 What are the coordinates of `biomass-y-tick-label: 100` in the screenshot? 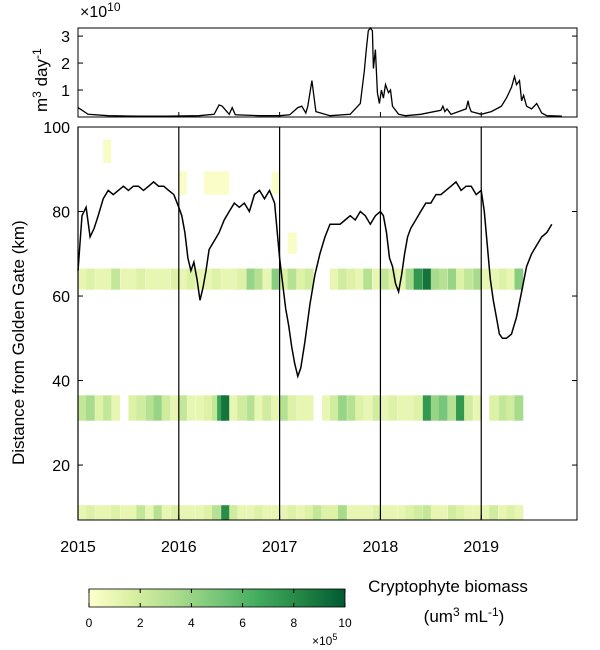 It's located at (56, 128).